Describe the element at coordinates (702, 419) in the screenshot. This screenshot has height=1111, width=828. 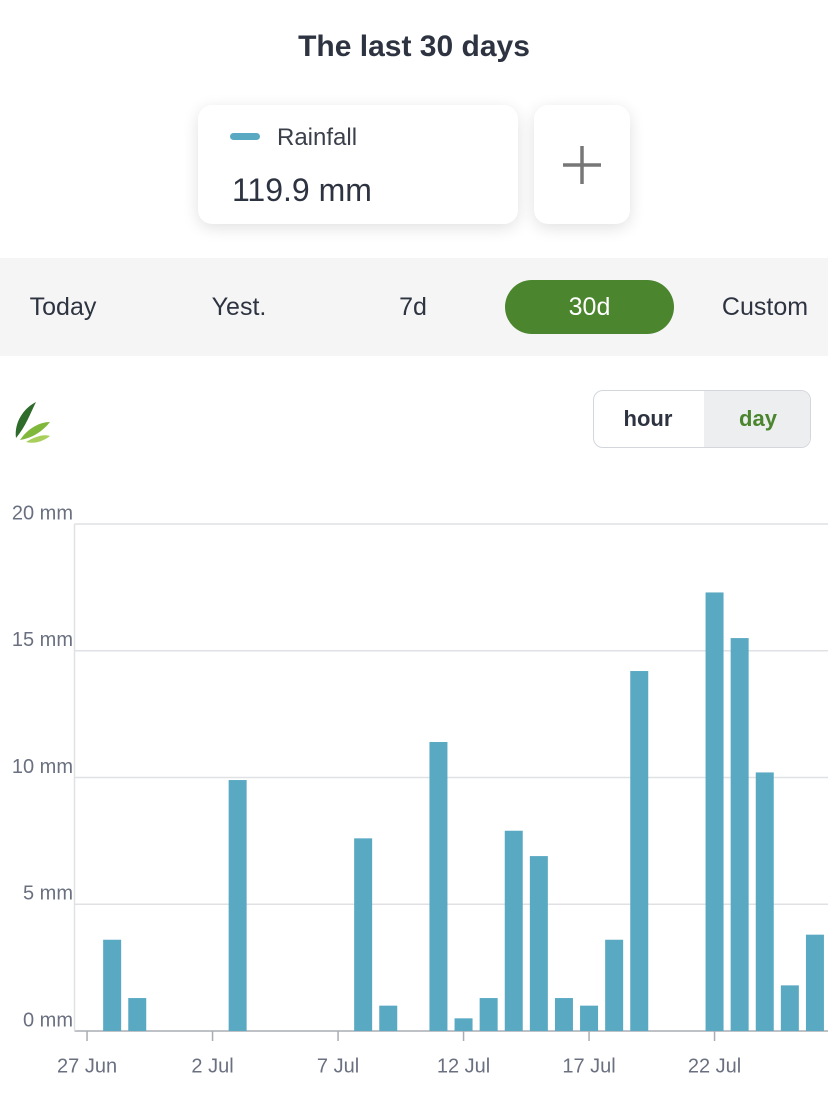
I see `granularity-toggle: hour day` at that location.